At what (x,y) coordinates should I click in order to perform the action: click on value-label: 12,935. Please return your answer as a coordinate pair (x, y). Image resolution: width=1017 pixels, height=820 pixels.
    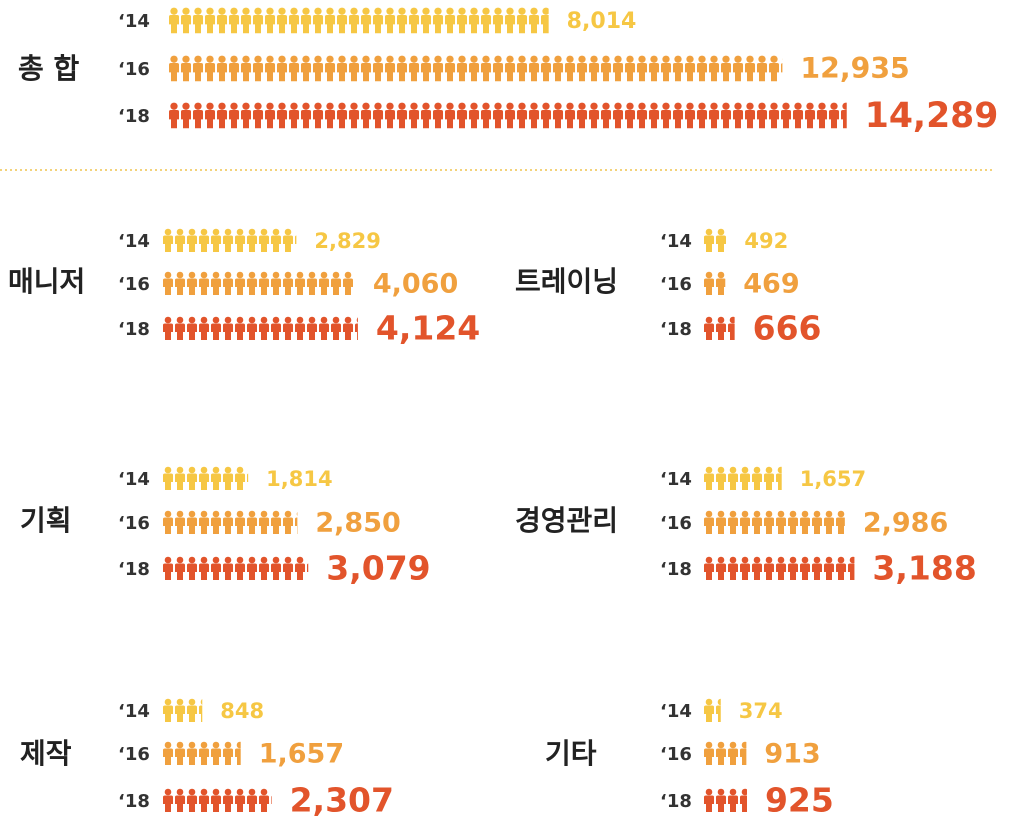
    Looking at the image, I should click on (854, 68).